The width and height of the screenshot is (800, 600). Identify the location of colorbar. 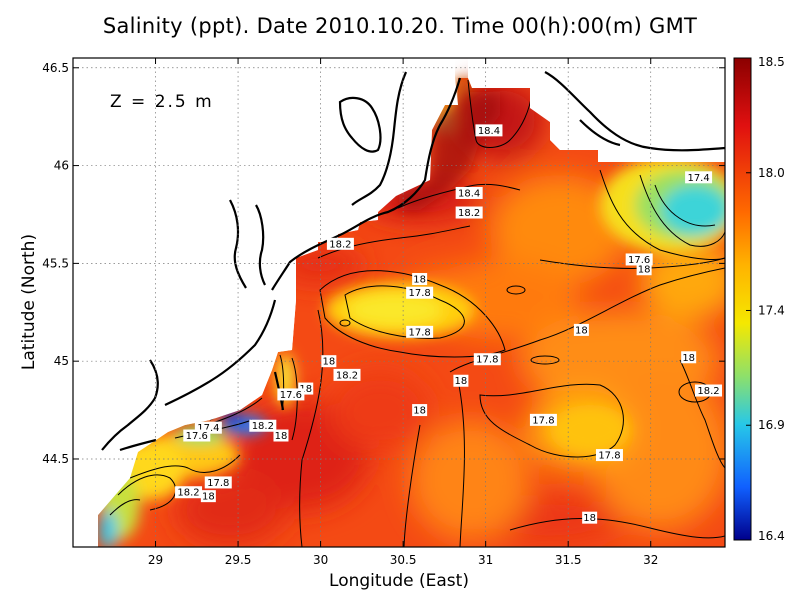
(742, 299).